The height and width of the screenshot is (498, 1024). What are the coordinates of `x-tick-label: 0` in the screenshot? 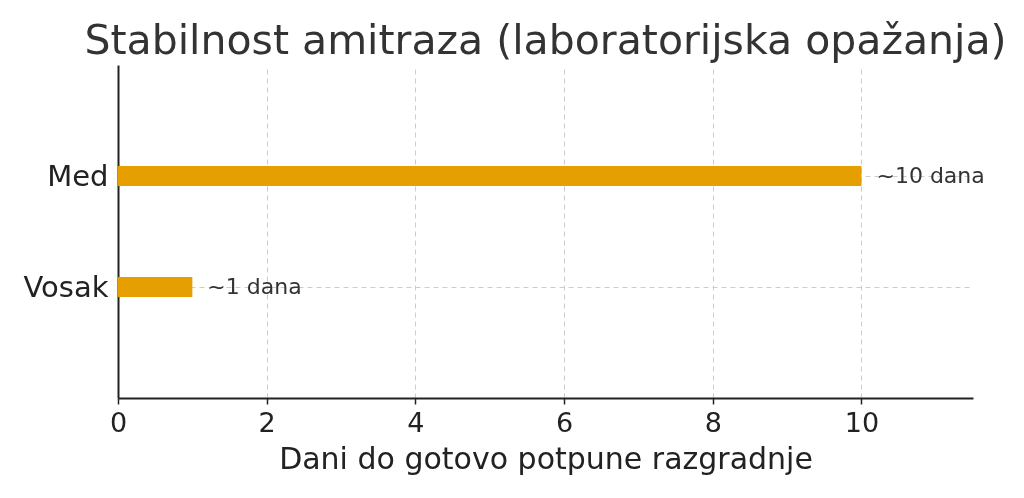 It's located at (118, 422).